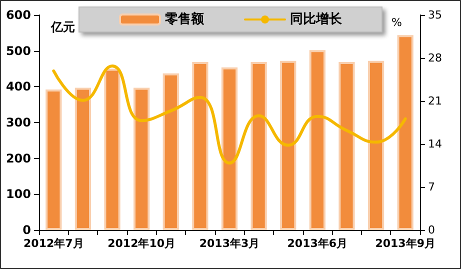 The height and width of the screenshot is (269, 461). What do you see at coordinates (435, 101) in the screenshot?
I see `y2-tick-label: 21` at bounding box center [435, 101].